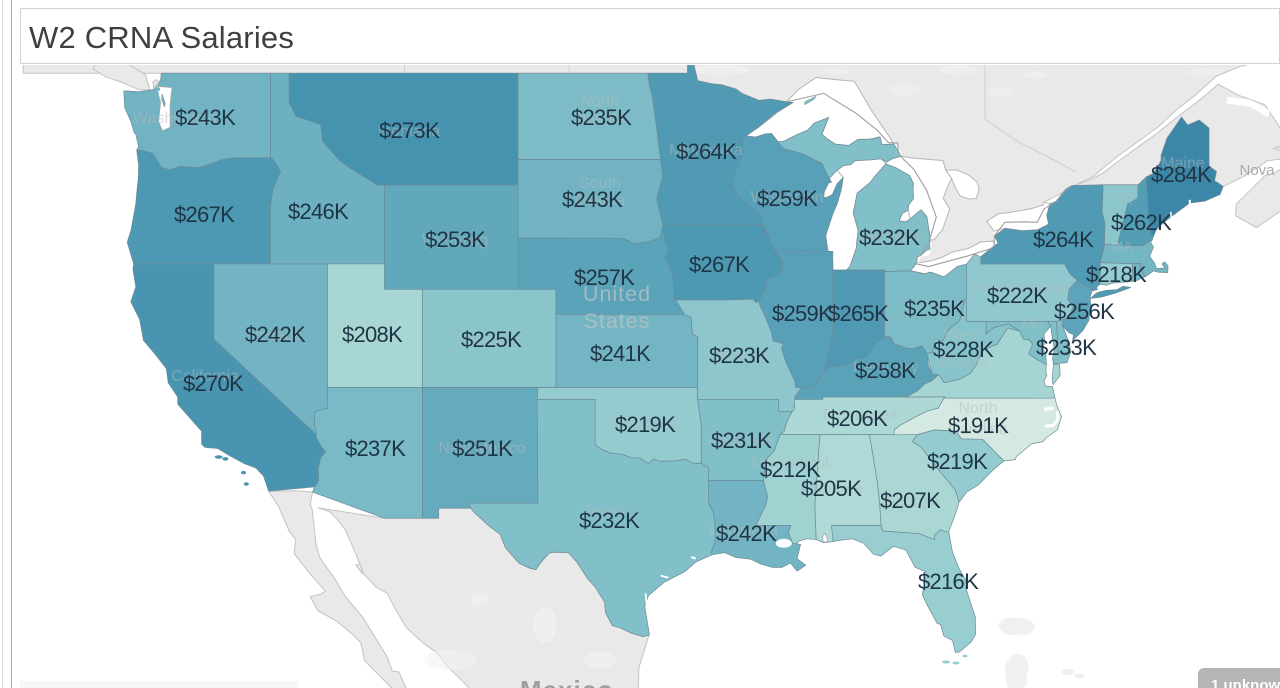 The image size is (1280, 688). I want to click on svg-text: Colorado, so click(489, 341).